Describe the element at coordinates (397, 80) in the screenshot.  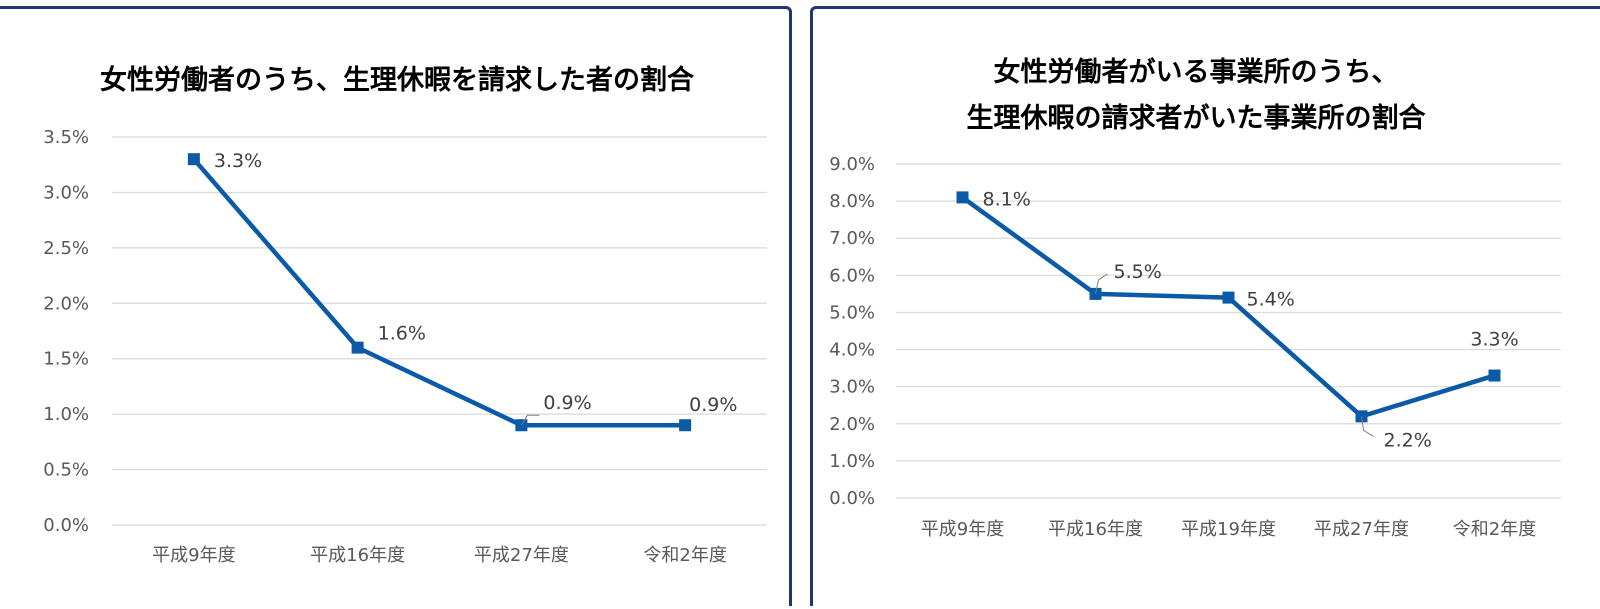
I see `chart-title: 女性労働者のうち、生理休暇を請求した者の割合` at that location.